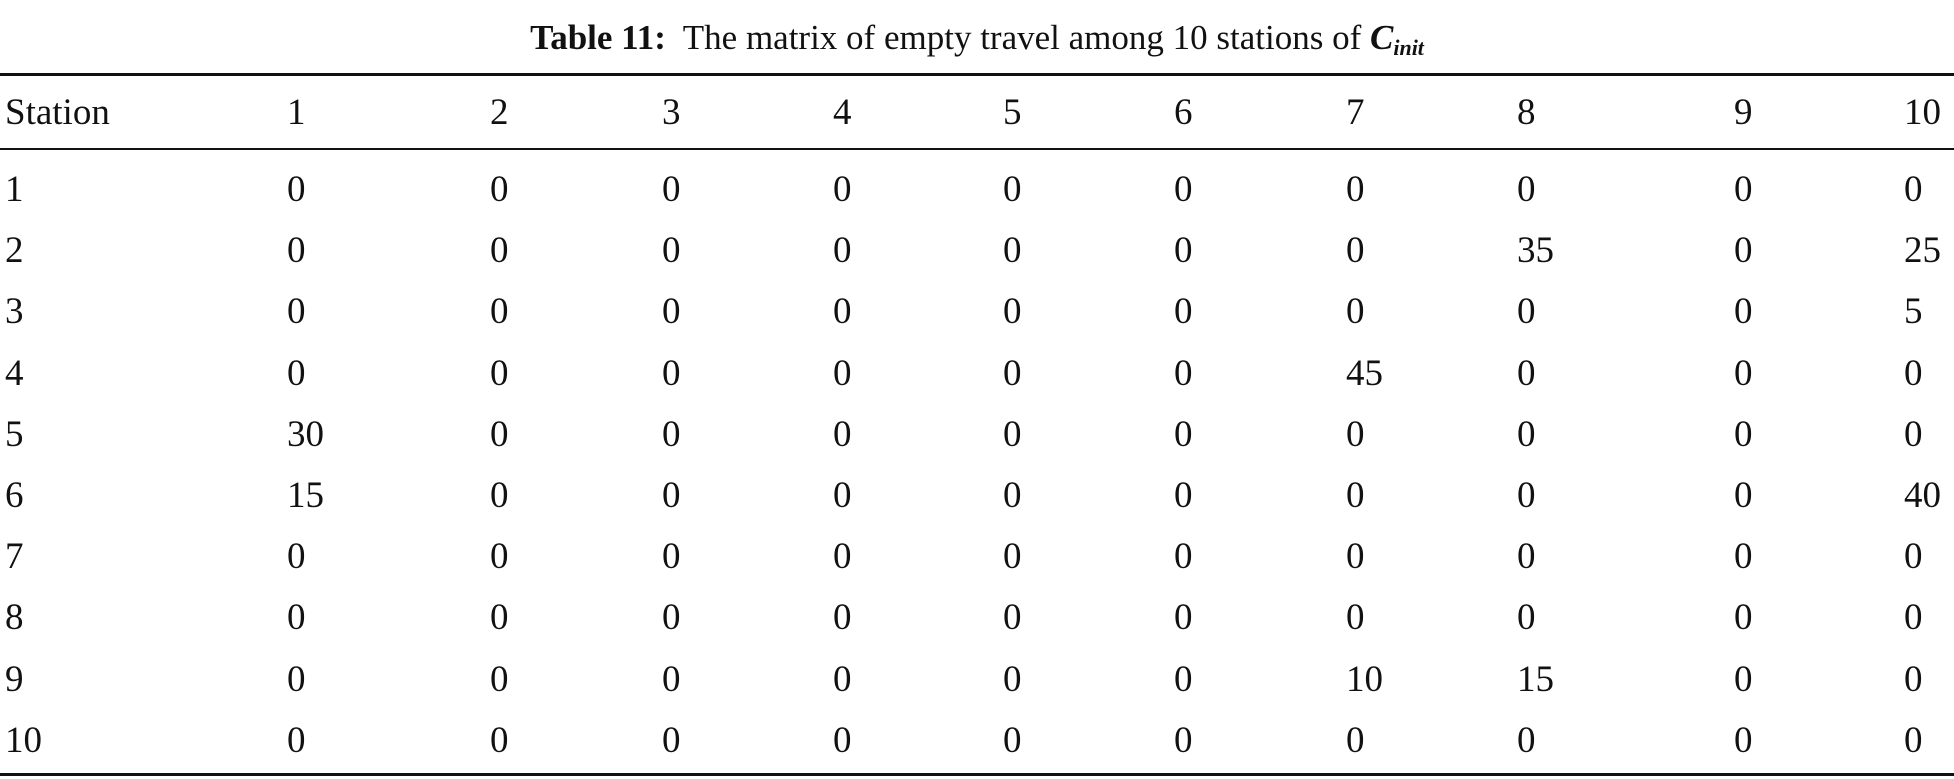 Image resolution: width=1954 pixels, height=779 pixels. What do you see at coordinates (14, 679) in the screenshot?
I see `table-cell: 9` at bounding box center [14, 679].